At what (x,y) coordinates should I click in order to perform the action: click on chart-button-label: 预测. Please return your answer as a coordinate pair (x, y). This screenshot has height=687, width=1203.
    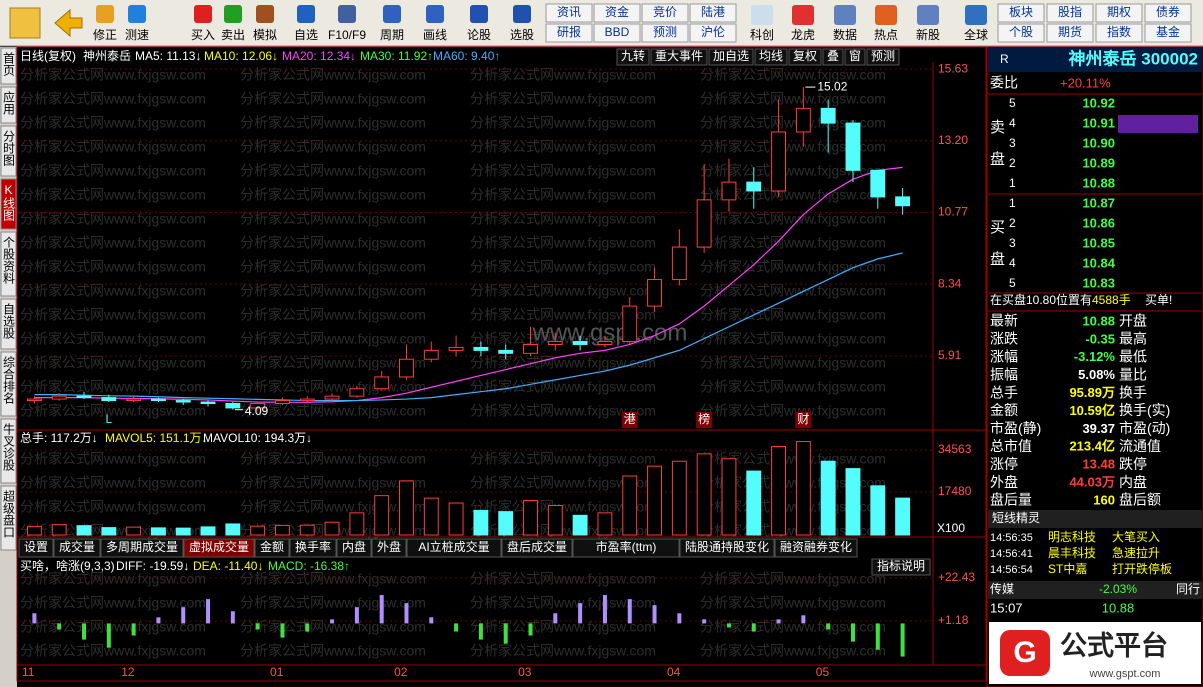
    Looking at the image, I should click on (883, 56).